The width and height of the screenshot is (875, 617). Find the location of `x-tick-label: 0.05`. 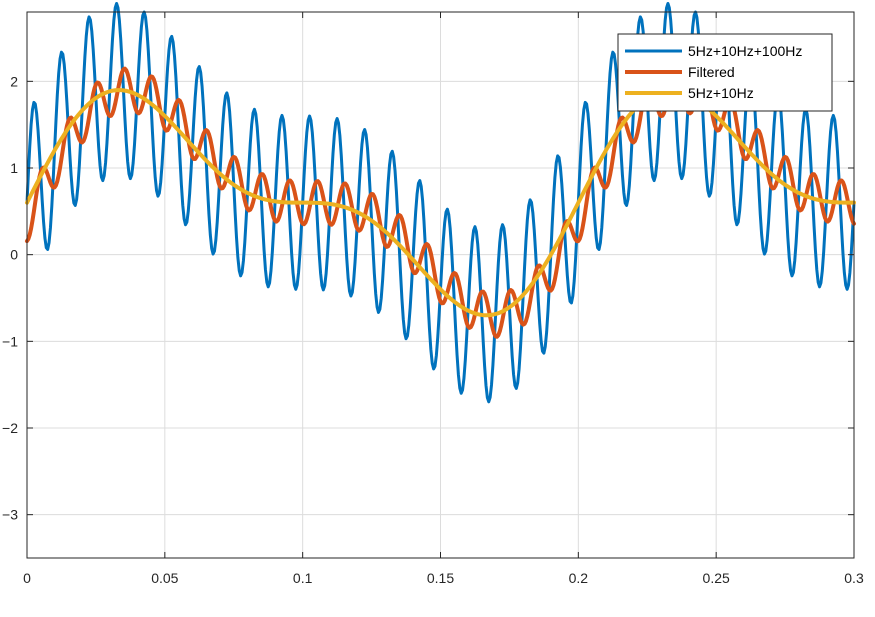

x-tick-label: 0.05 is located at coordinates (164, 578).